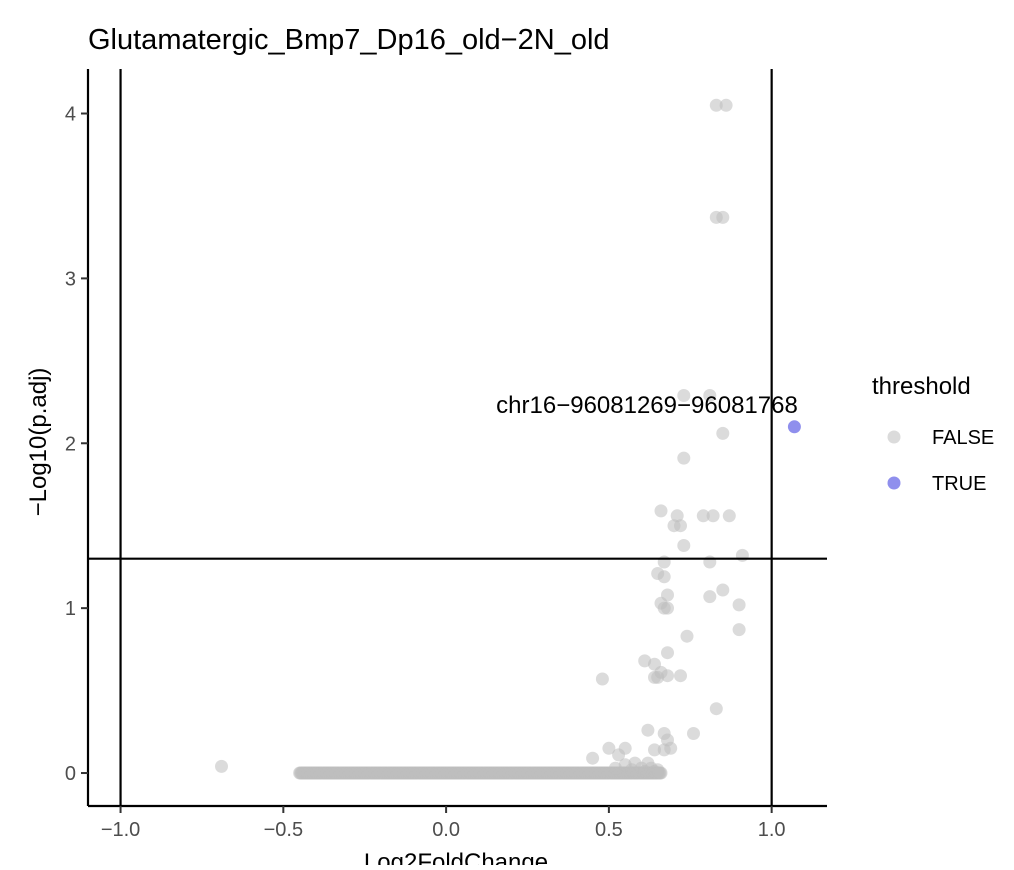 Image resolution: width=1014 pixels, height=870 pixels. I want to click on y-tick-label: 1, so click(70, 609).